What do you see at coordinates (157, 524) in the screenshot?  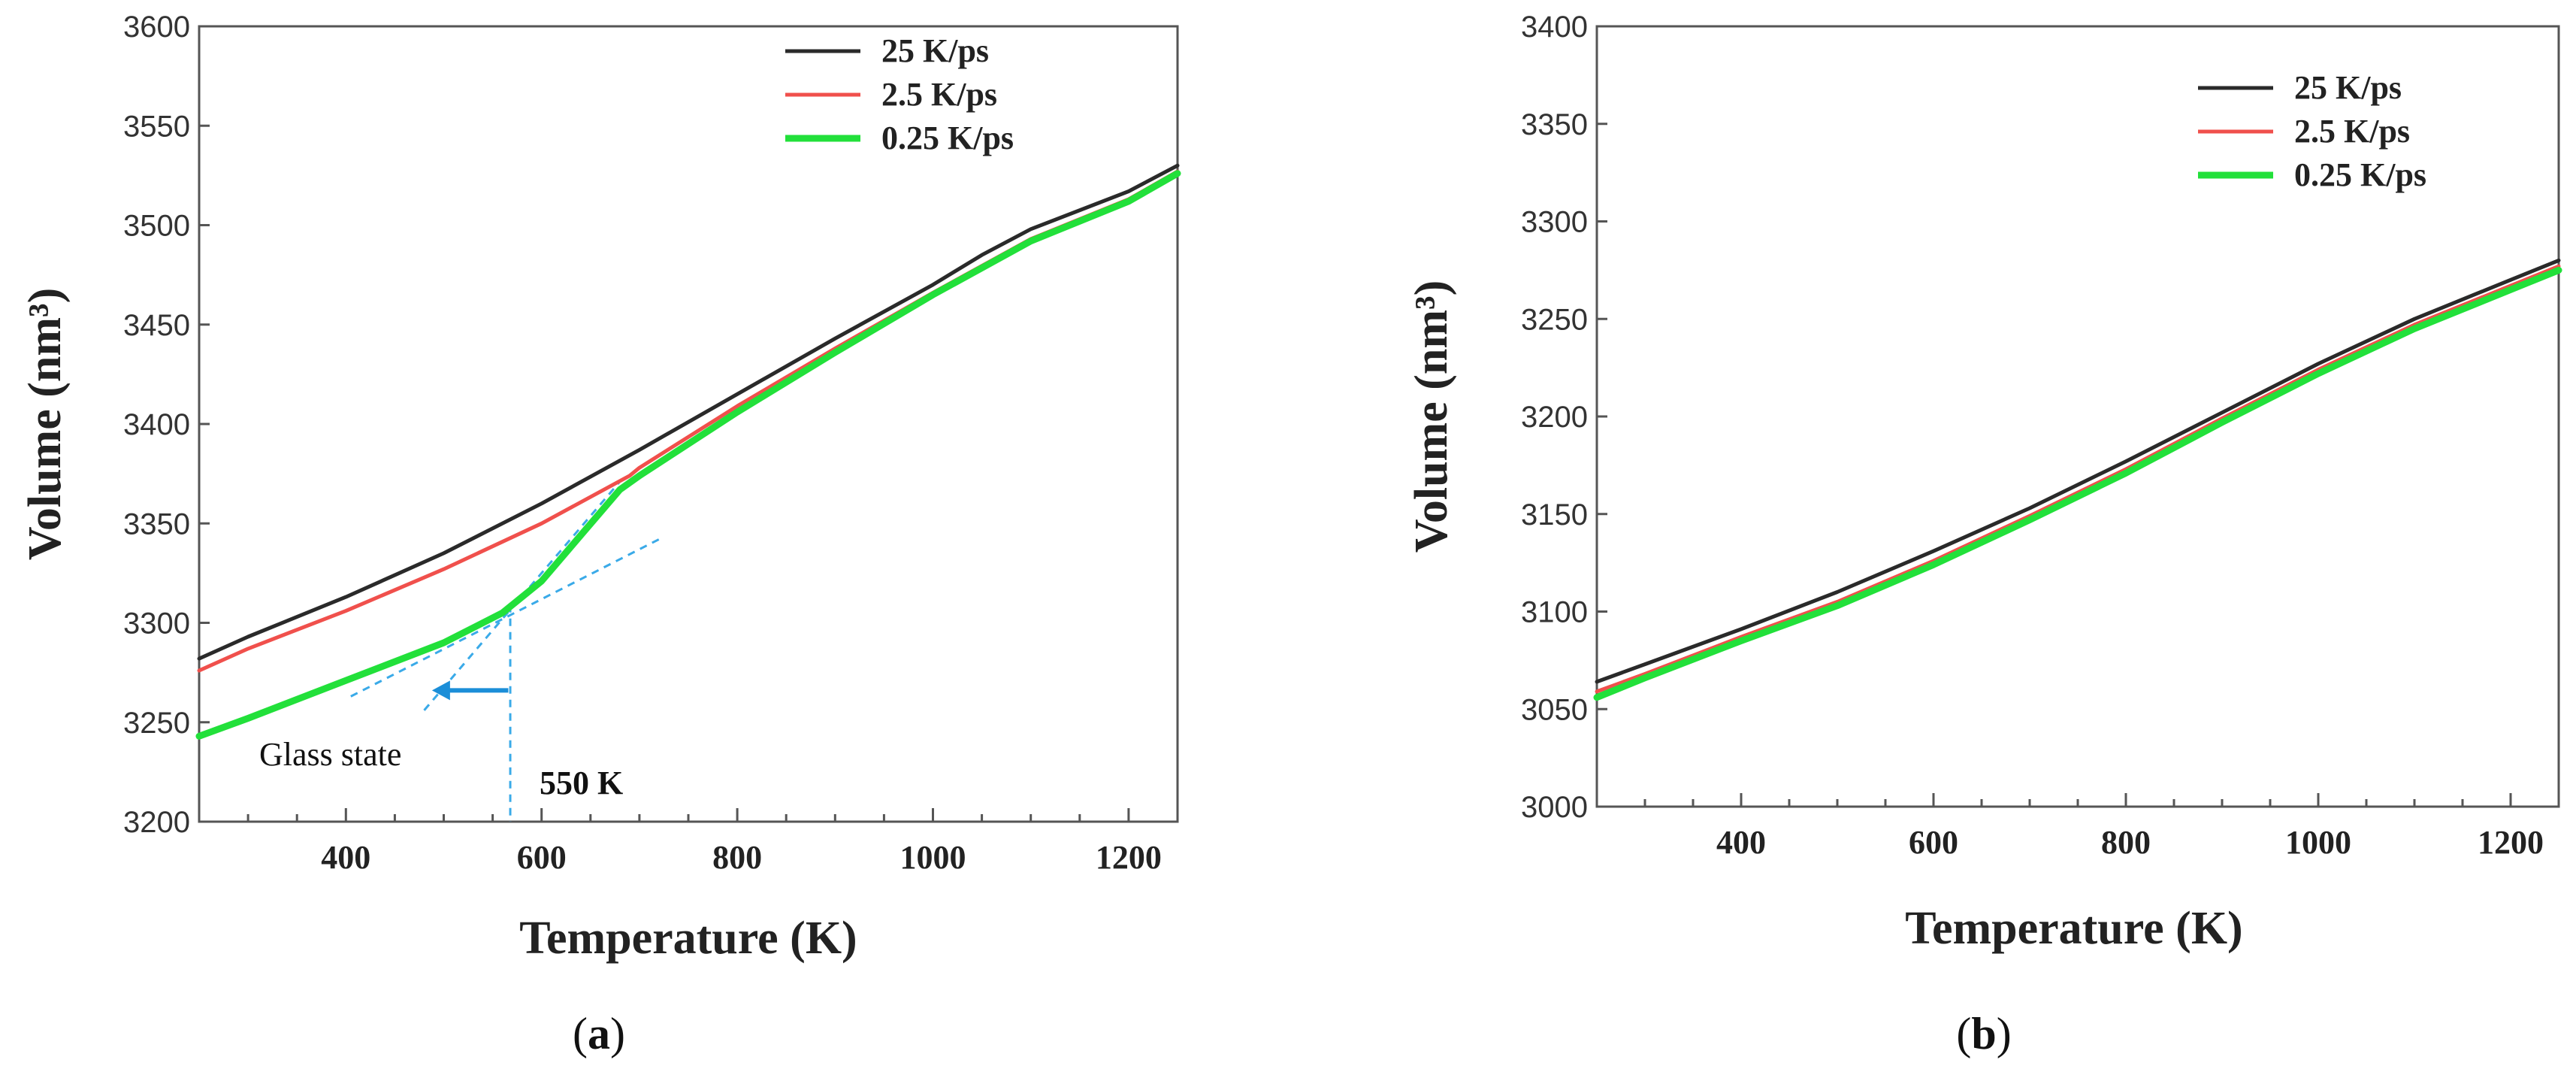 I see `panel-a-y-tick-label: 3350` at bounding box center [157, 524].